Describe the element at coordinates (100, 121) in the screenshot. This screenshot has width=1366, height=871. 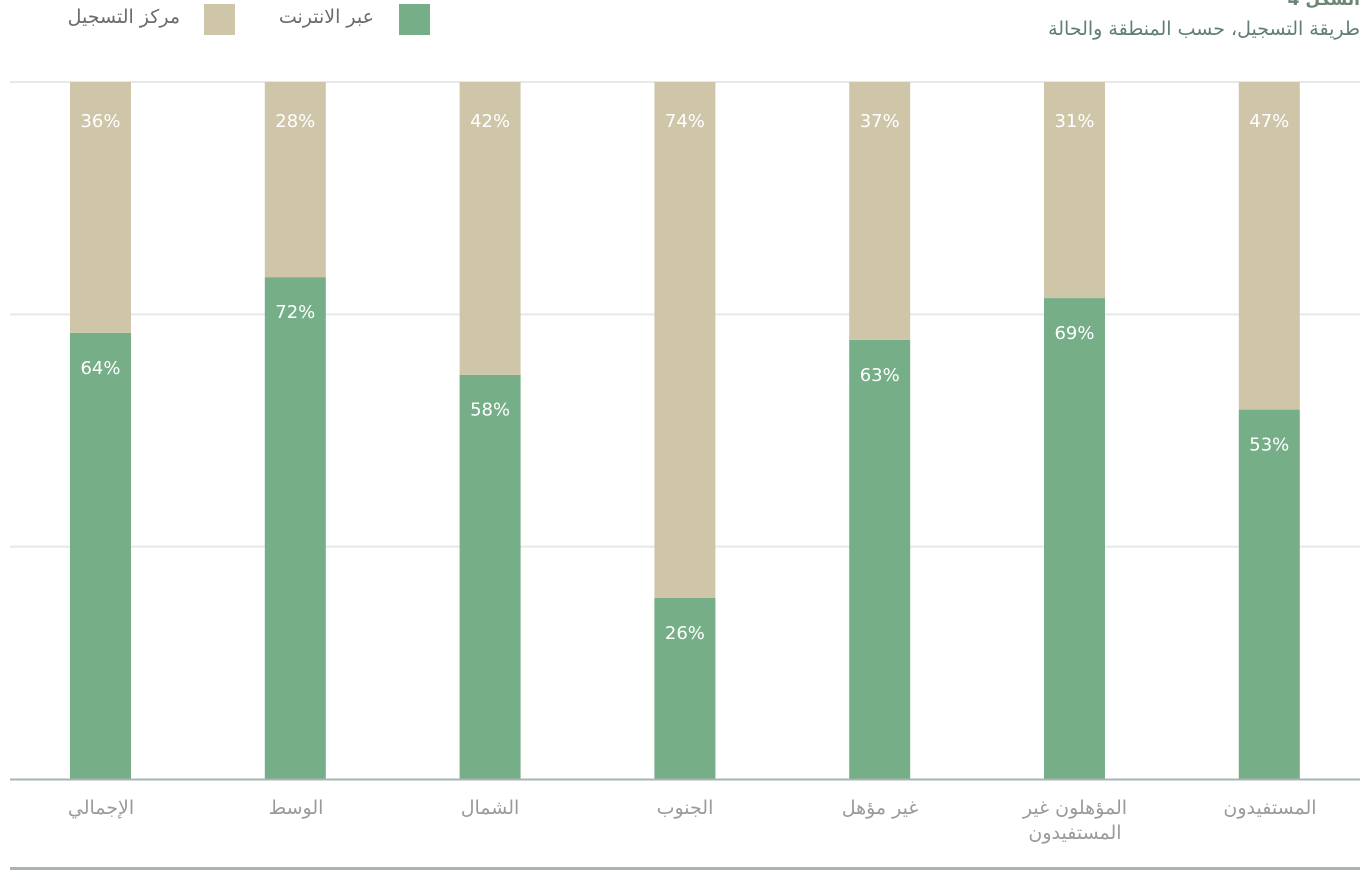
I see `data-label-center: 36%` at that location.